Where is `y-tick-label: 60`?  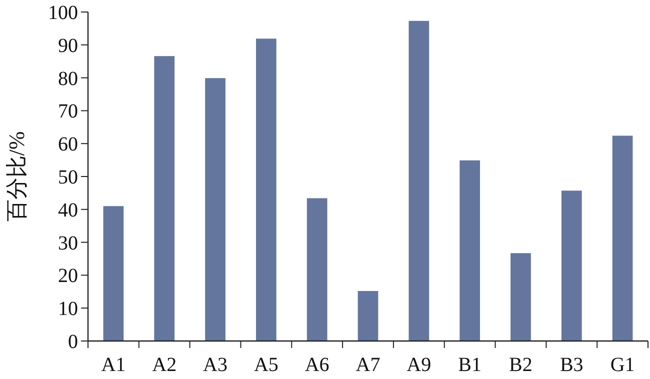 y-tick-label: 60 is located at coordinates (68, 145).